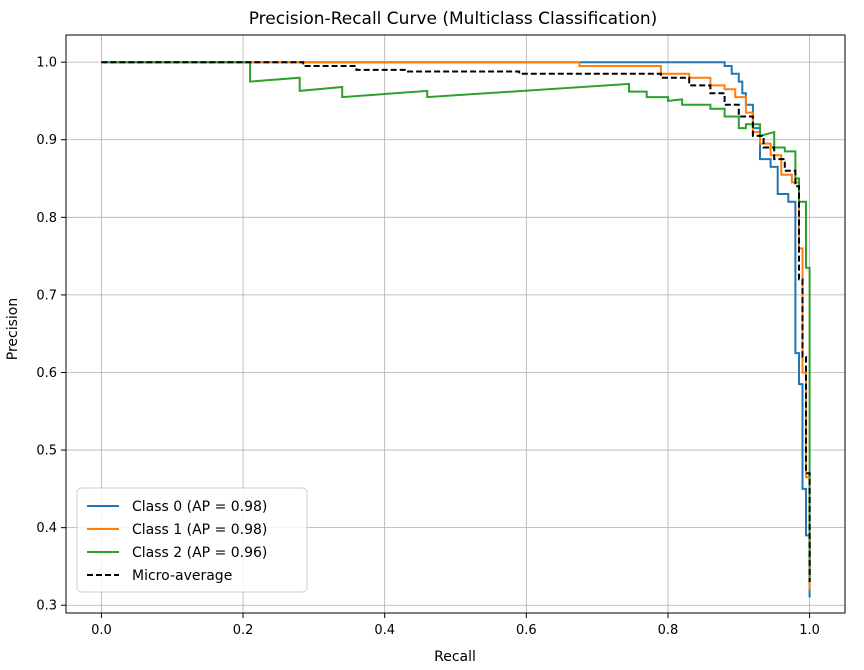  I want to click on y-axis-label: Precision, so click(13, 329).